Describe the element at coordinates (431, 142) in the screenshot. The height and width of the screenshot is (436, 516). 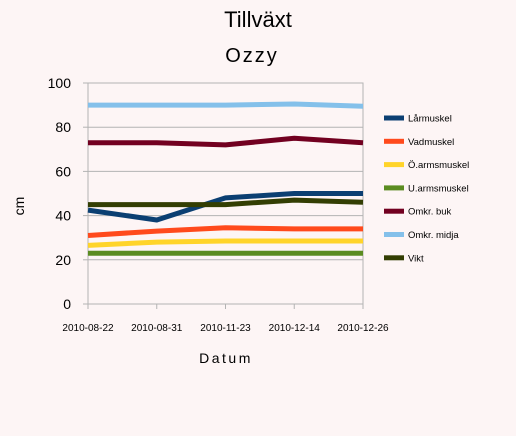
I see `legend-label: Vadmuskel` at that location.